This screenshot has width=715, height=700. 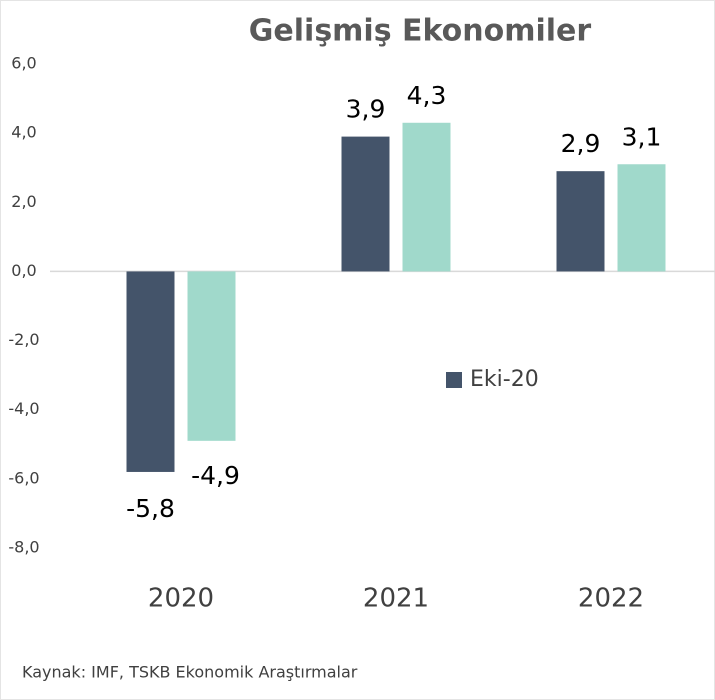 I want to click on y-tick-label: 4,0, so click(x=23, y=132).